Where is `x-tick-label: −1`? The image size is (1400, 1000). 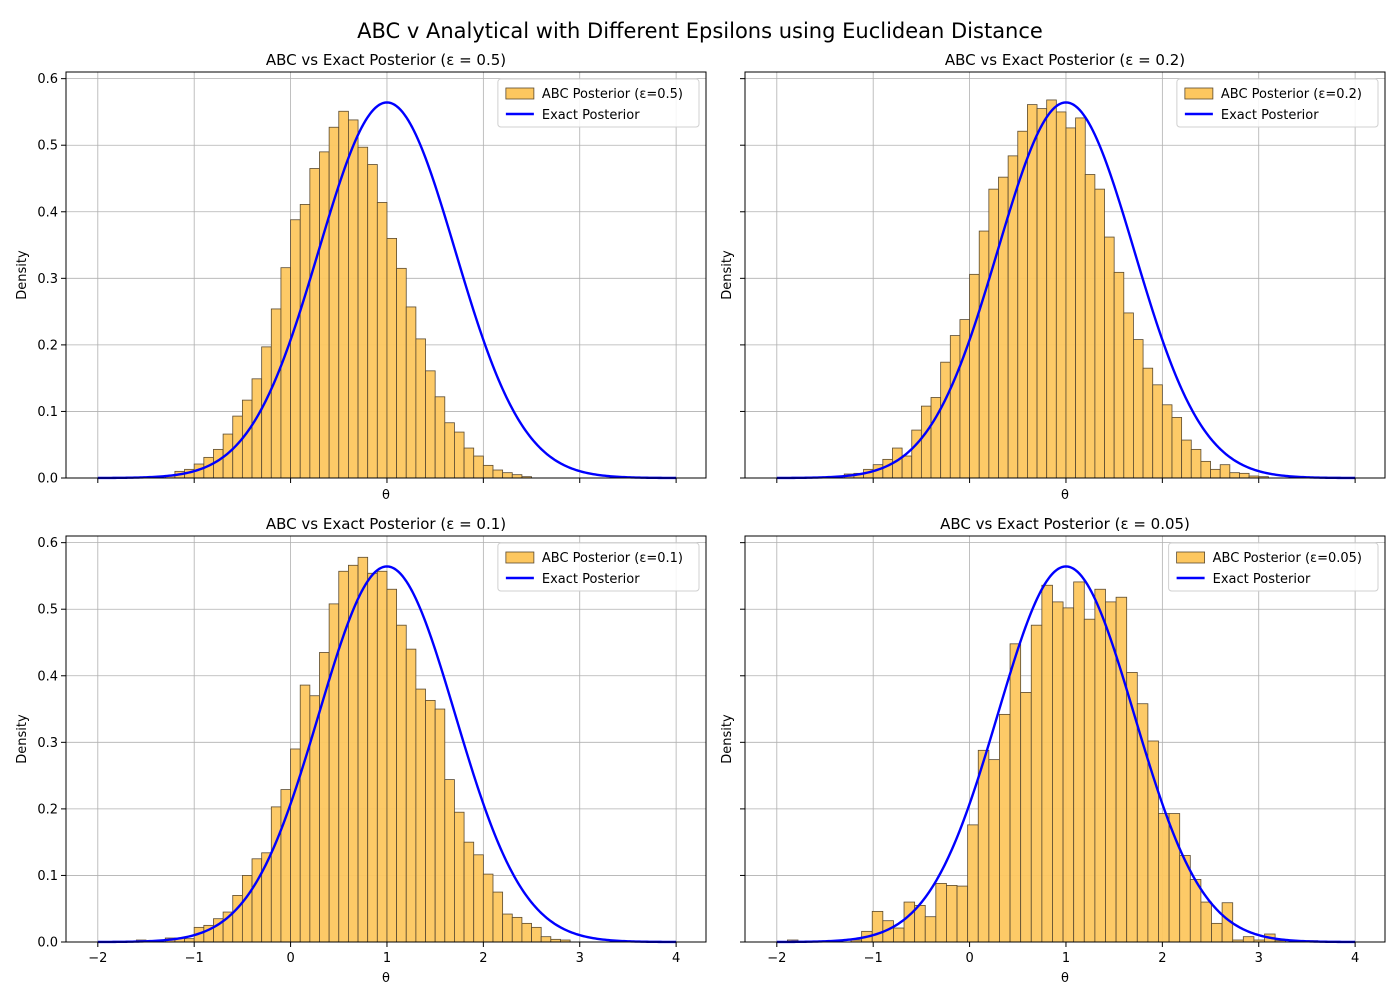
x-tick-label: −1 is located at coordinates (873, 958).